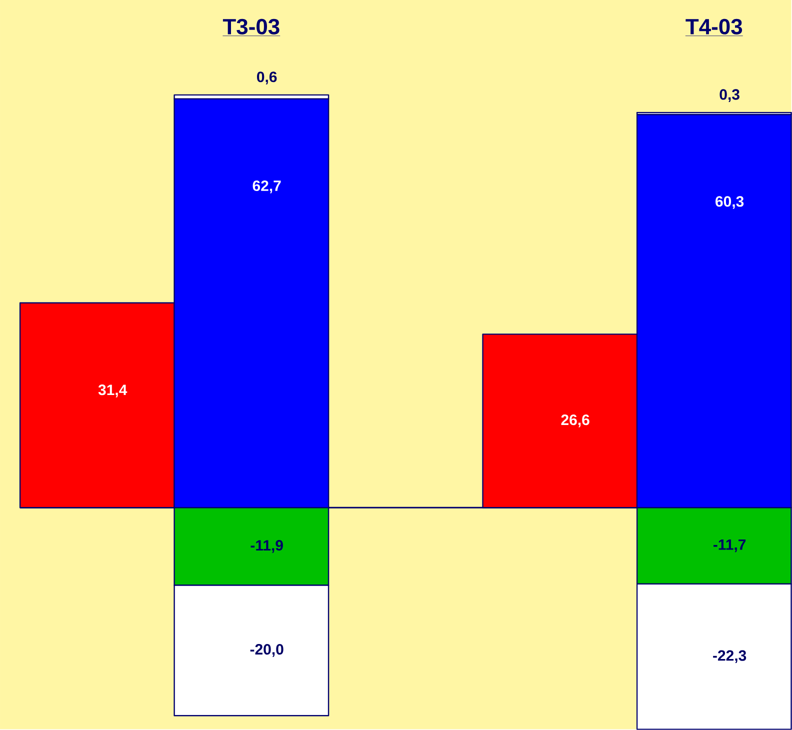 Image resolution: width=792 pixels, height=730 pixels. Describe the element at coordinates (714, 26) in the screenshot. I see `x-tick-label: T4-03` at that location.